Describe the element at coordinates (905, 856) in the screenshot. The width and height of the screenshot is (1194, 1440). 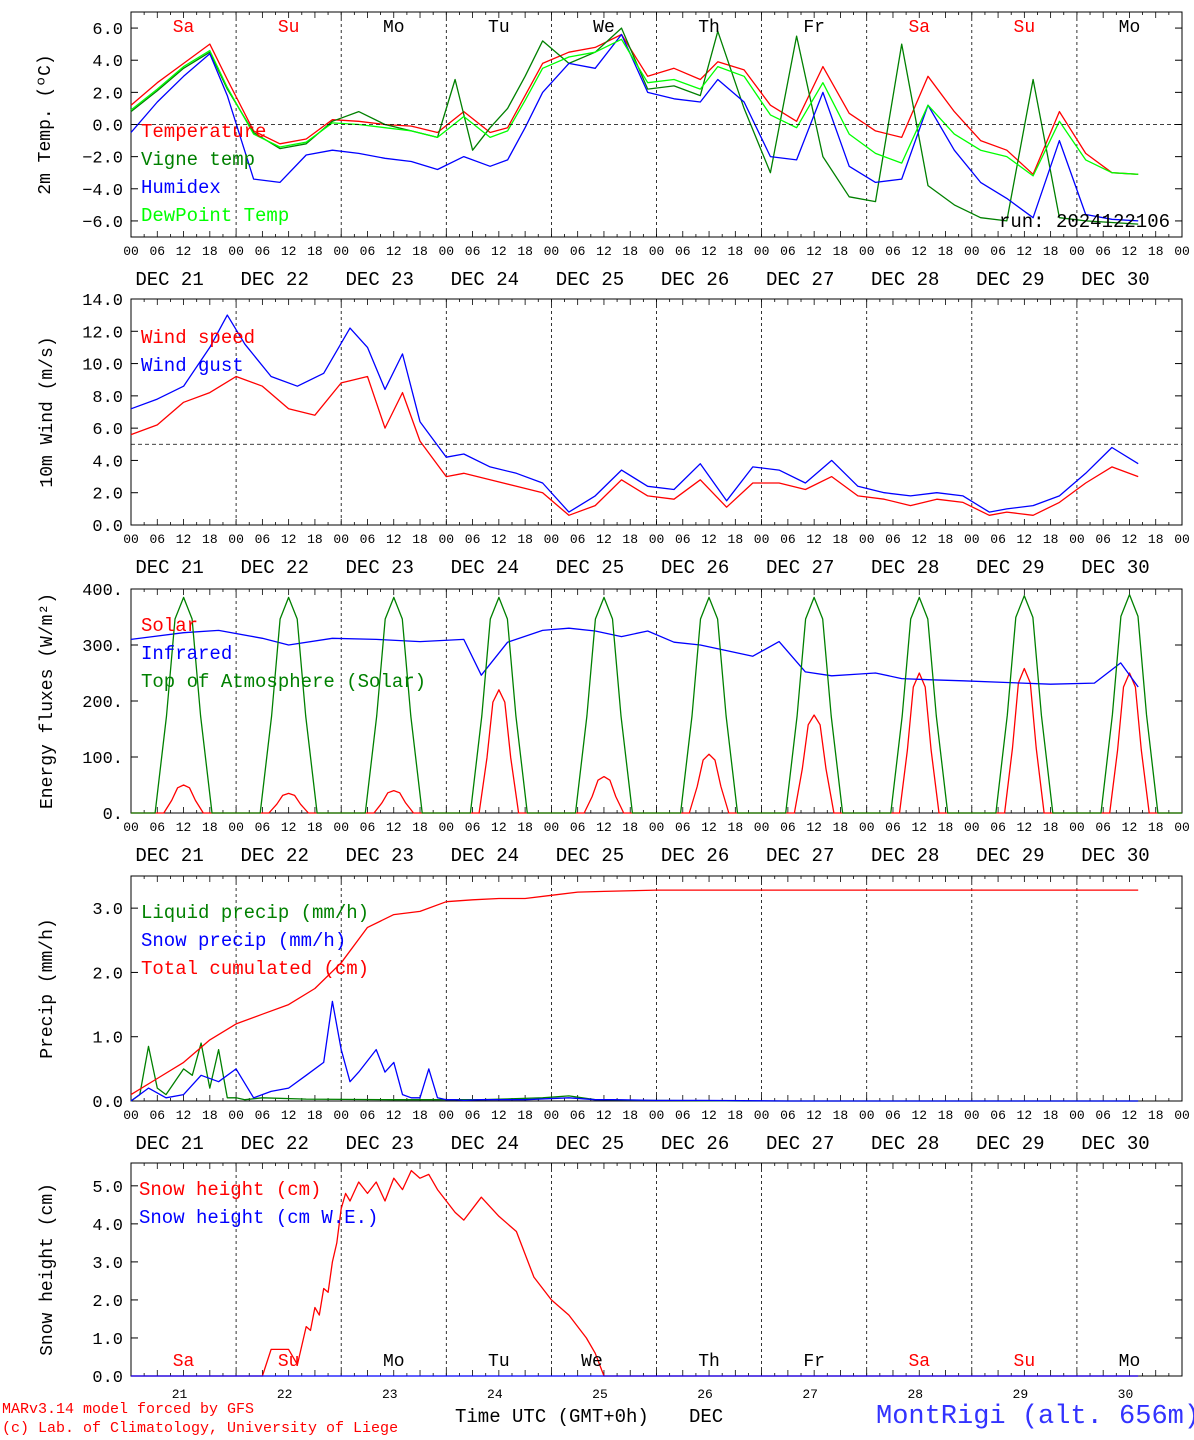
I see `date-label: DEC 28` at that location.